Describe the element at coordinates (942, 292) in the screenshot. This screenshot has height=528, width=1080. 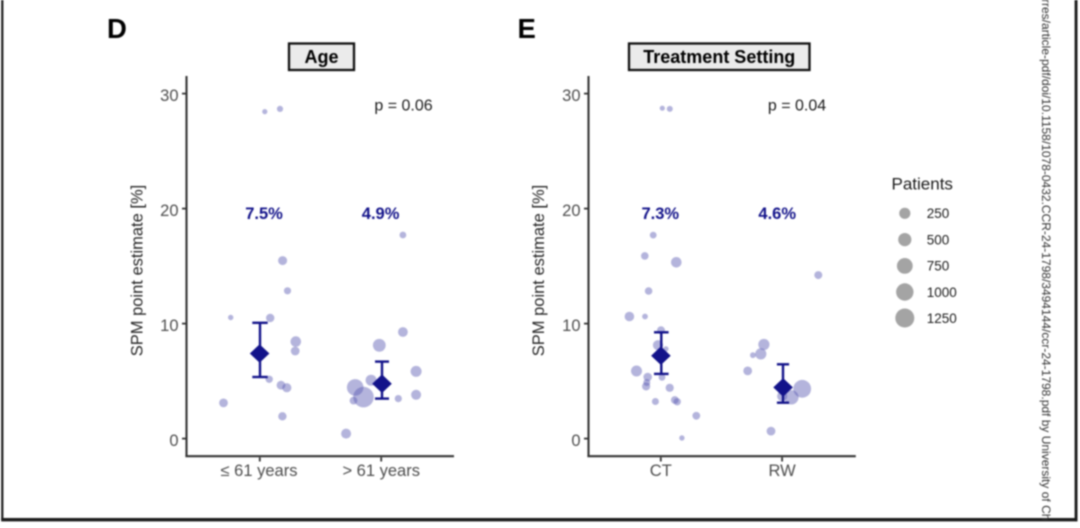
I see `svg-text: 1000` at that location.